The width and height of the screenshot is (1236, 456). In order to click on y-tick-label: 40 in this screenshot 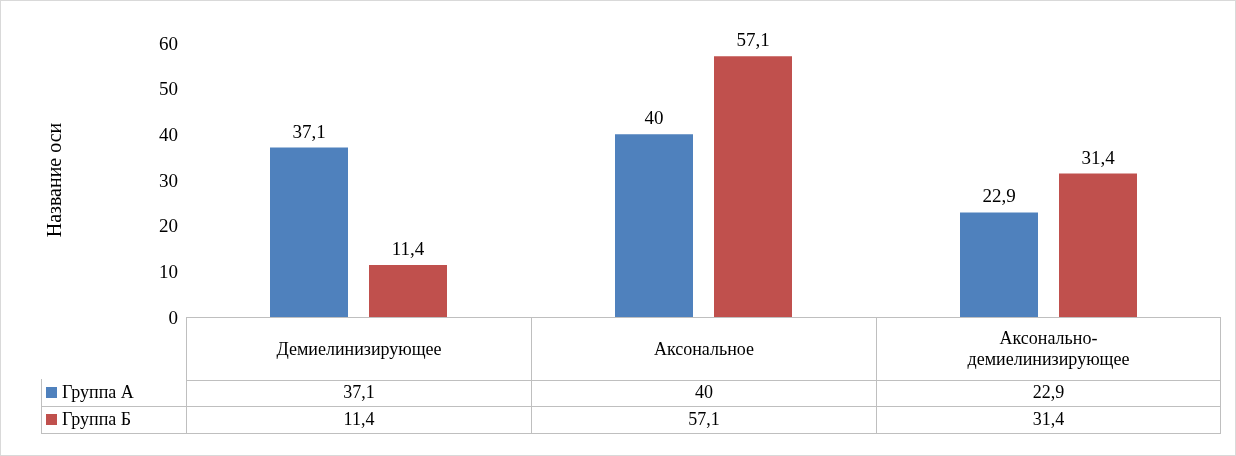, I will do `click(168, 135)`.